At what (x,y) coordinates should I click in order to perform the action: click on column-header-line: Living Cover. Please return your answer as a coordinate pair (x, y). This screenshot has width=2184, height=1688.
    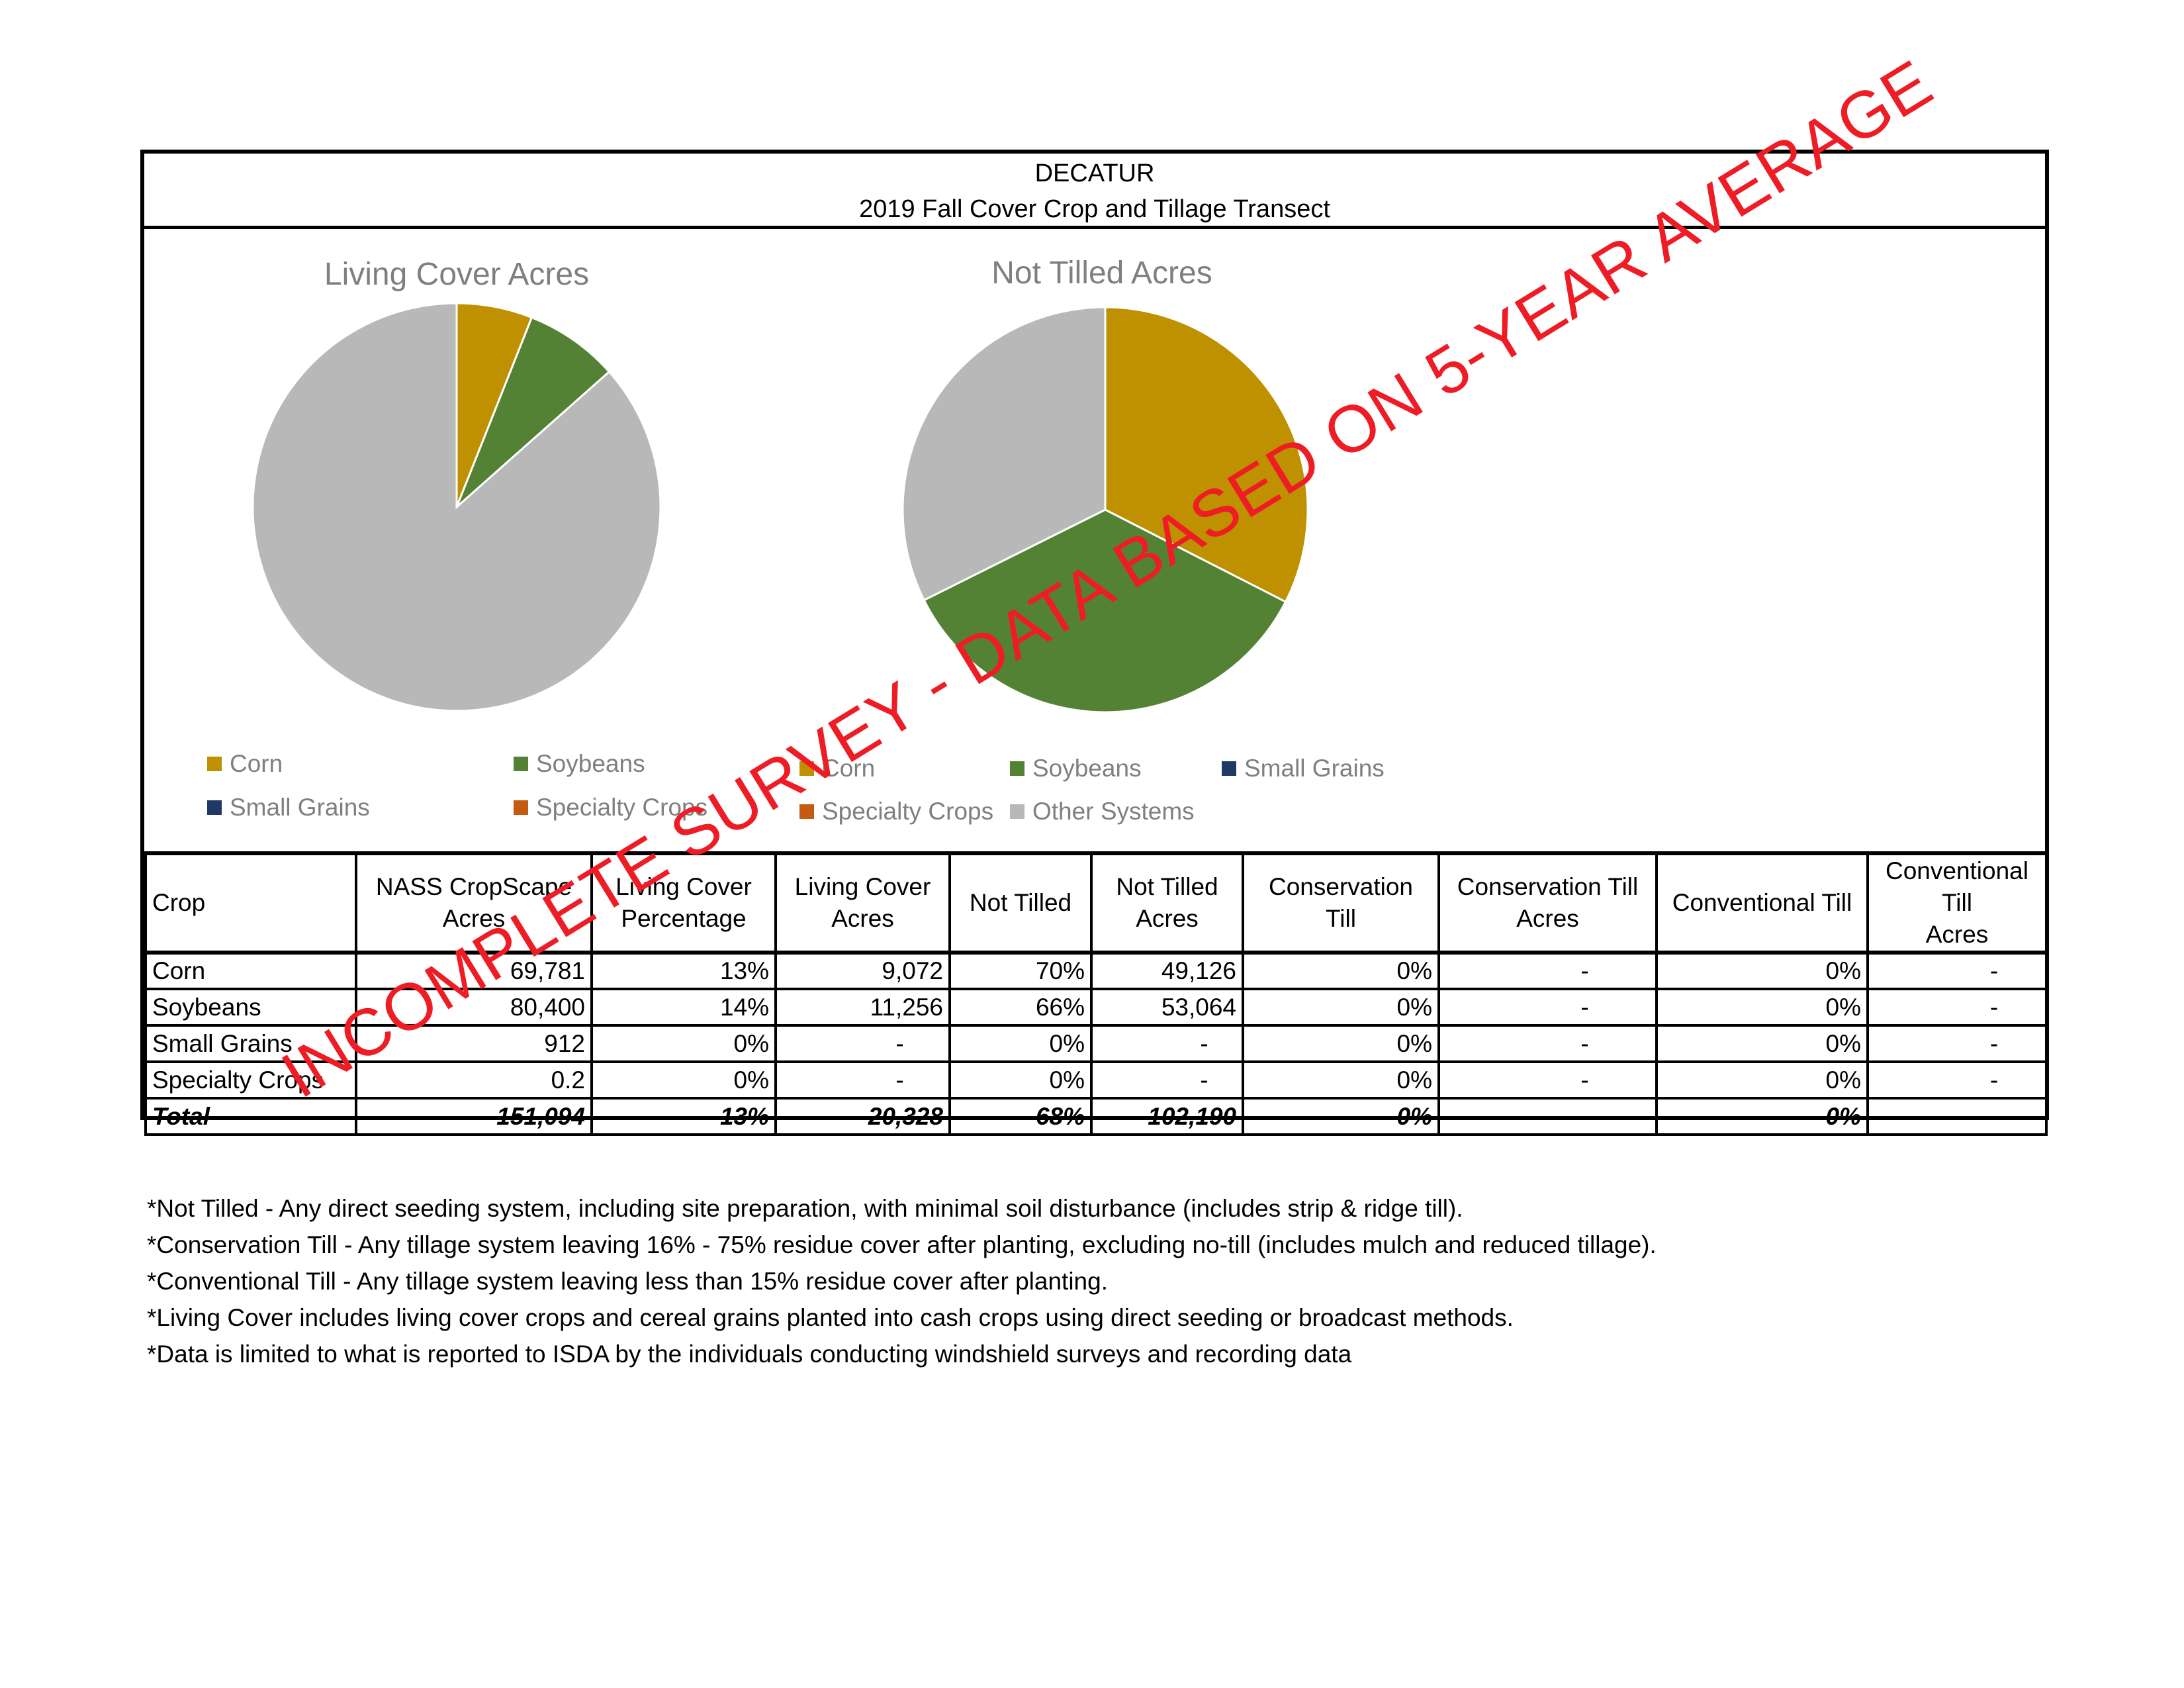
    Looking at the image, I should click on (862, 886).